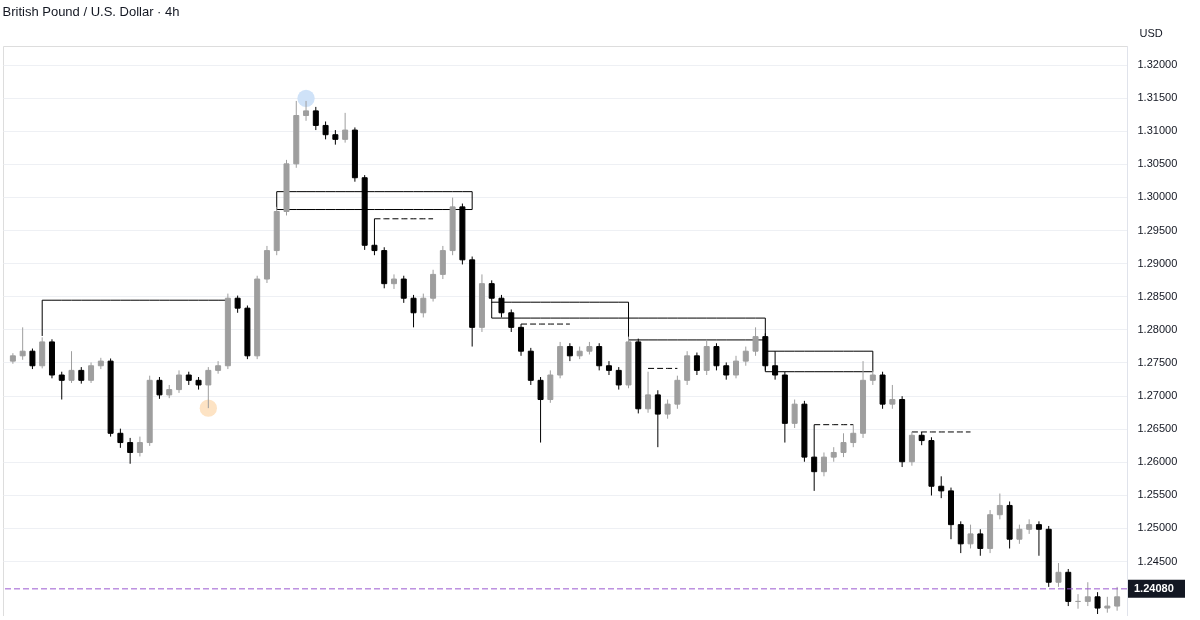 This screenshot has height=620, width=1200. Describe the element at coordinates (1157, 395) in the screenshot. I see `y-tick-label: 1.27000` at that location.